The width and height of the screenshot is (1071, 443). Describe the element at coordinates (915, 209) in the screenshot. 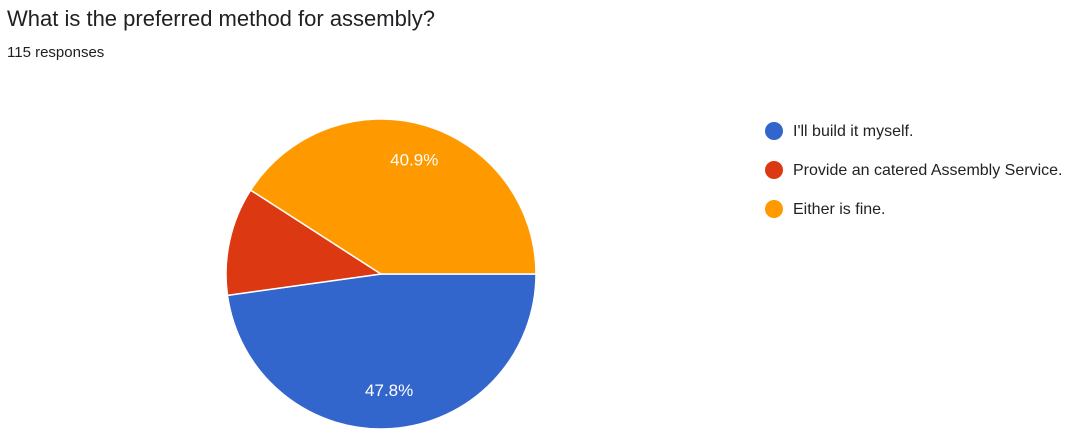

I see `legend-item: Either is fine.` at that location.